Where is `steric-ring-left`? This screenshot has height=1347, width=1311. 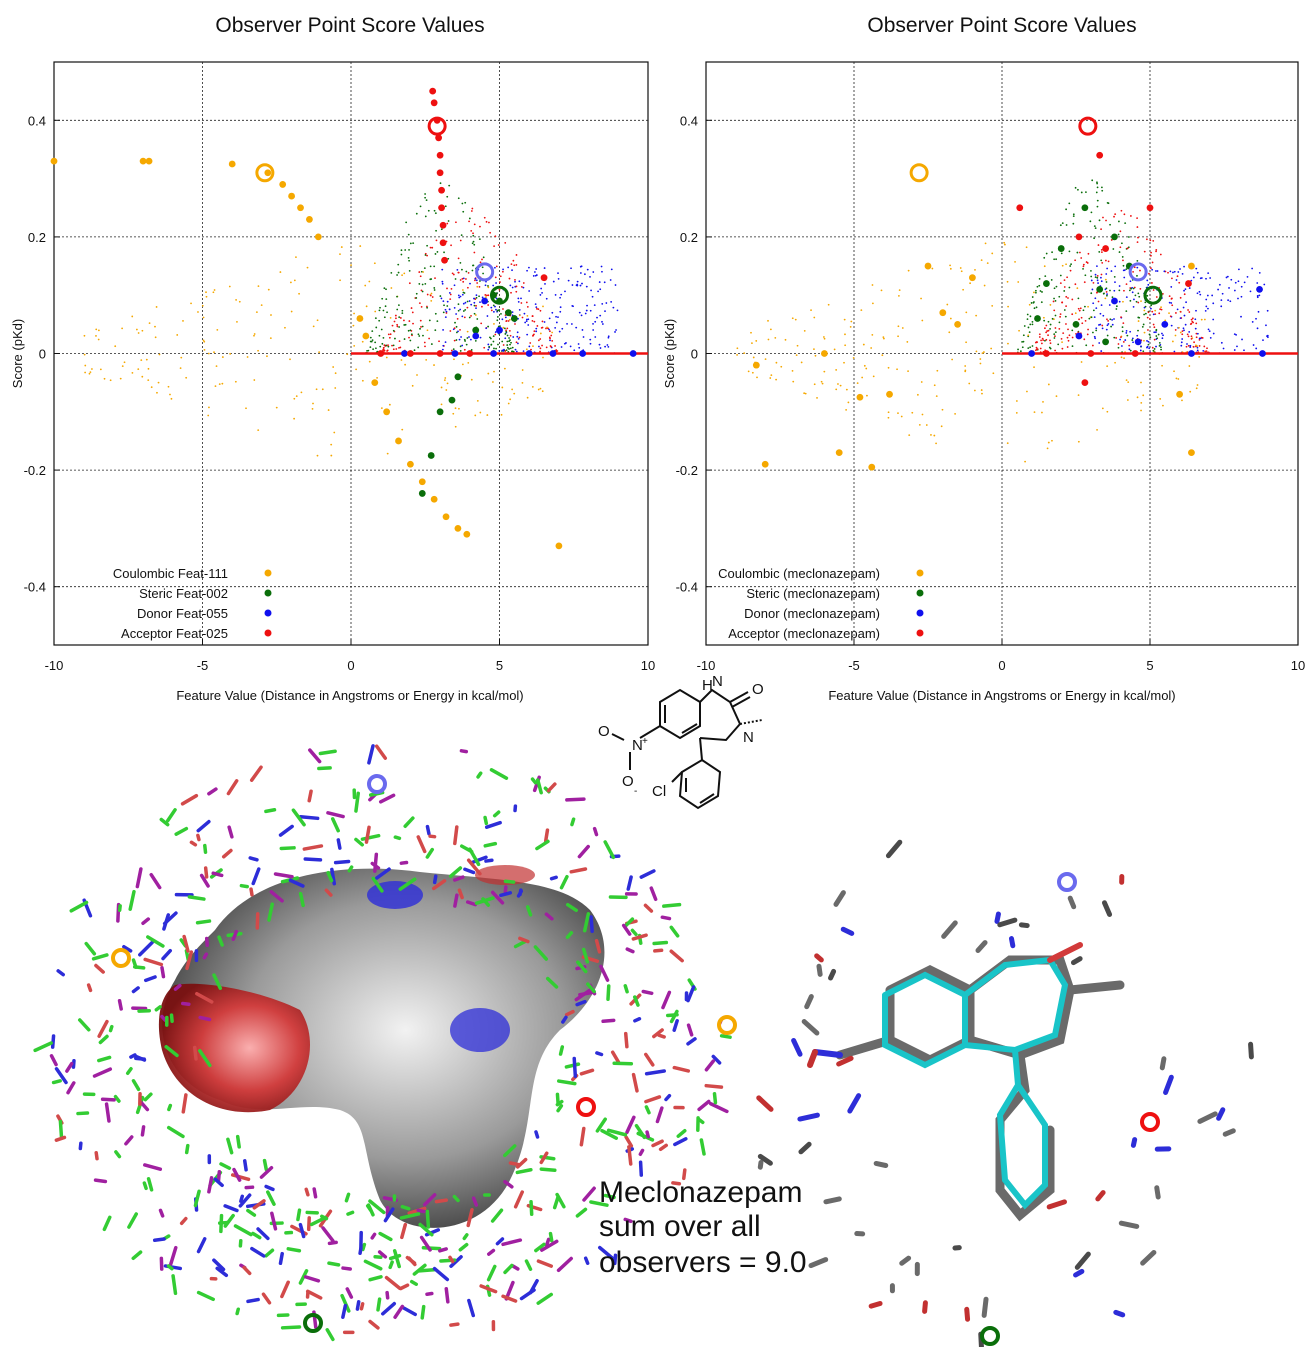
steric-ring-left is located at coordinates (313, 1323).